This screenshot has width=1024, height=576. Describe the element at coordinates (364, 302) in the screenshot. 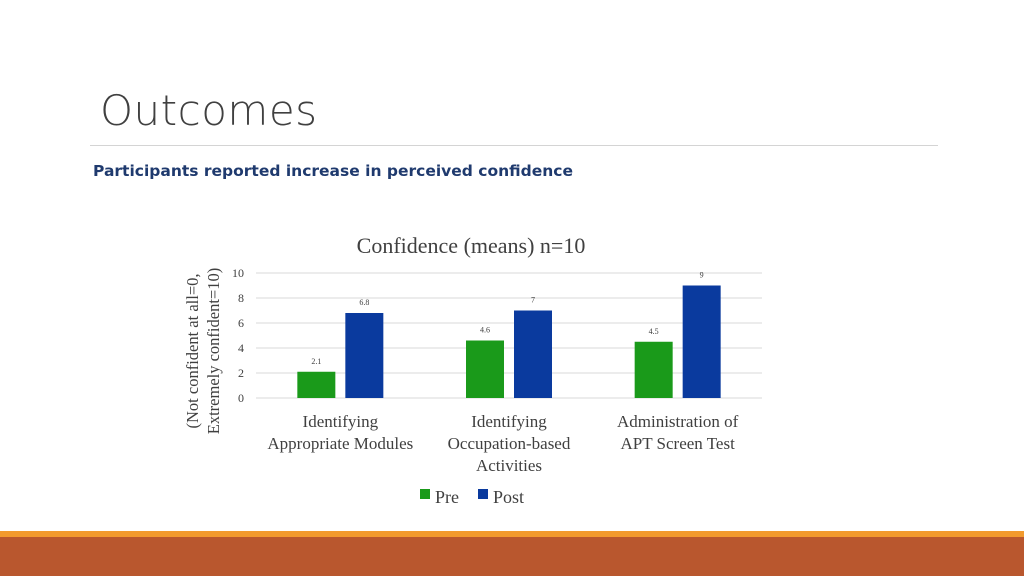

I see `data-label: 6.8` at that location.